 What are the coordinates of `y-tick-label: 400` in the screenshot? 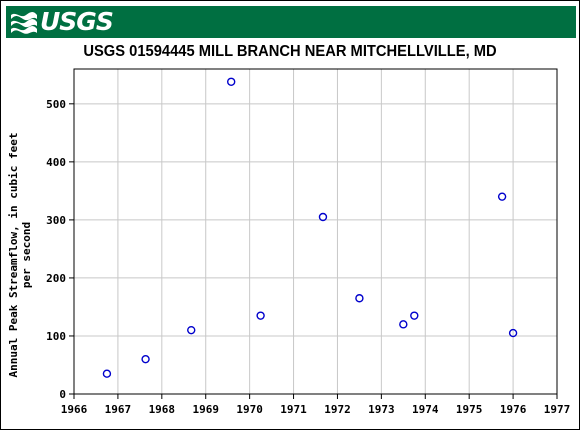 It's located at (56, 162).